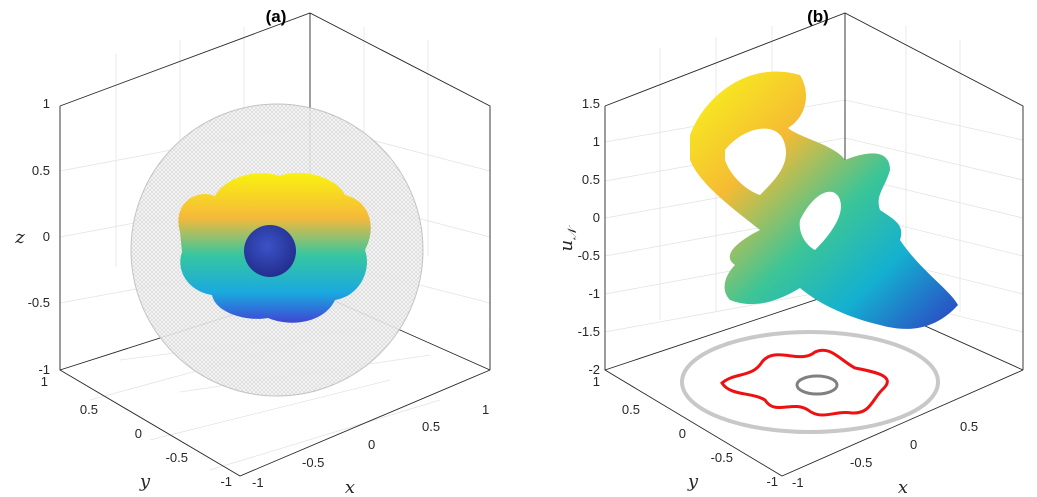 Image resolution: width=1037 pixels, height=497 pixels. I want to click on panel-b-xlabel: x, so click(903, 487).